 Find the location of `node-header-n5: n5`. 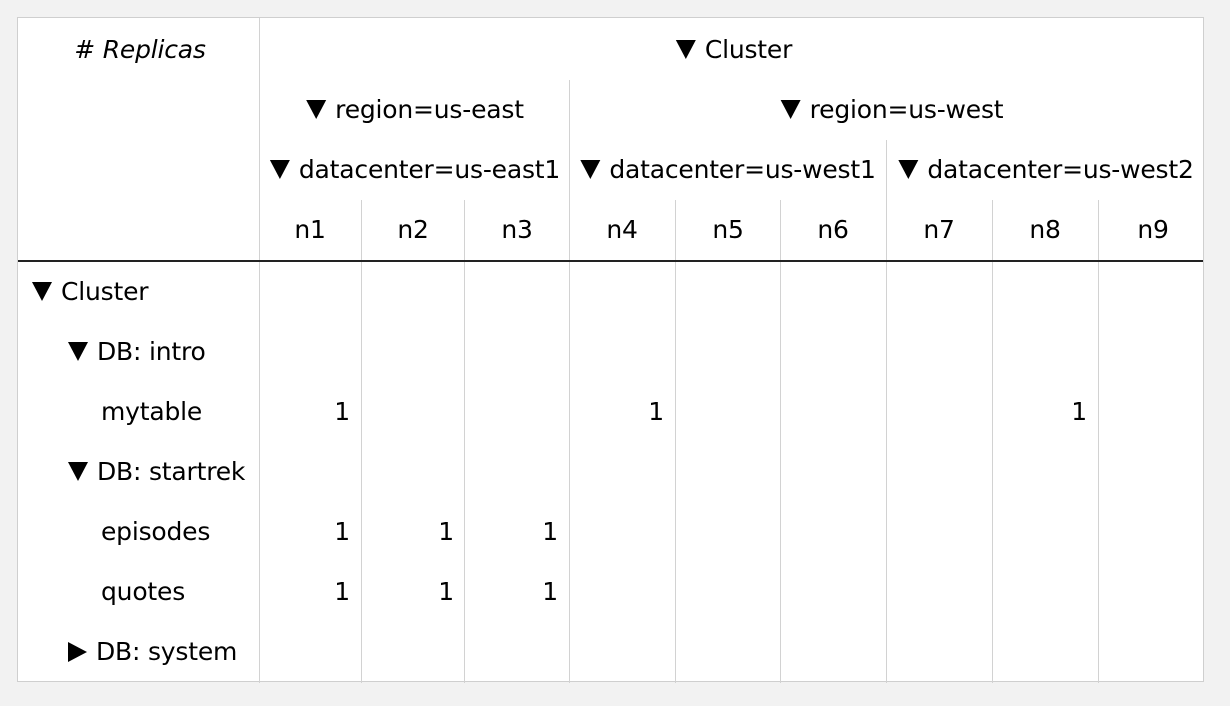

node-header-n5: n5 is located at coordinates (728, 229).